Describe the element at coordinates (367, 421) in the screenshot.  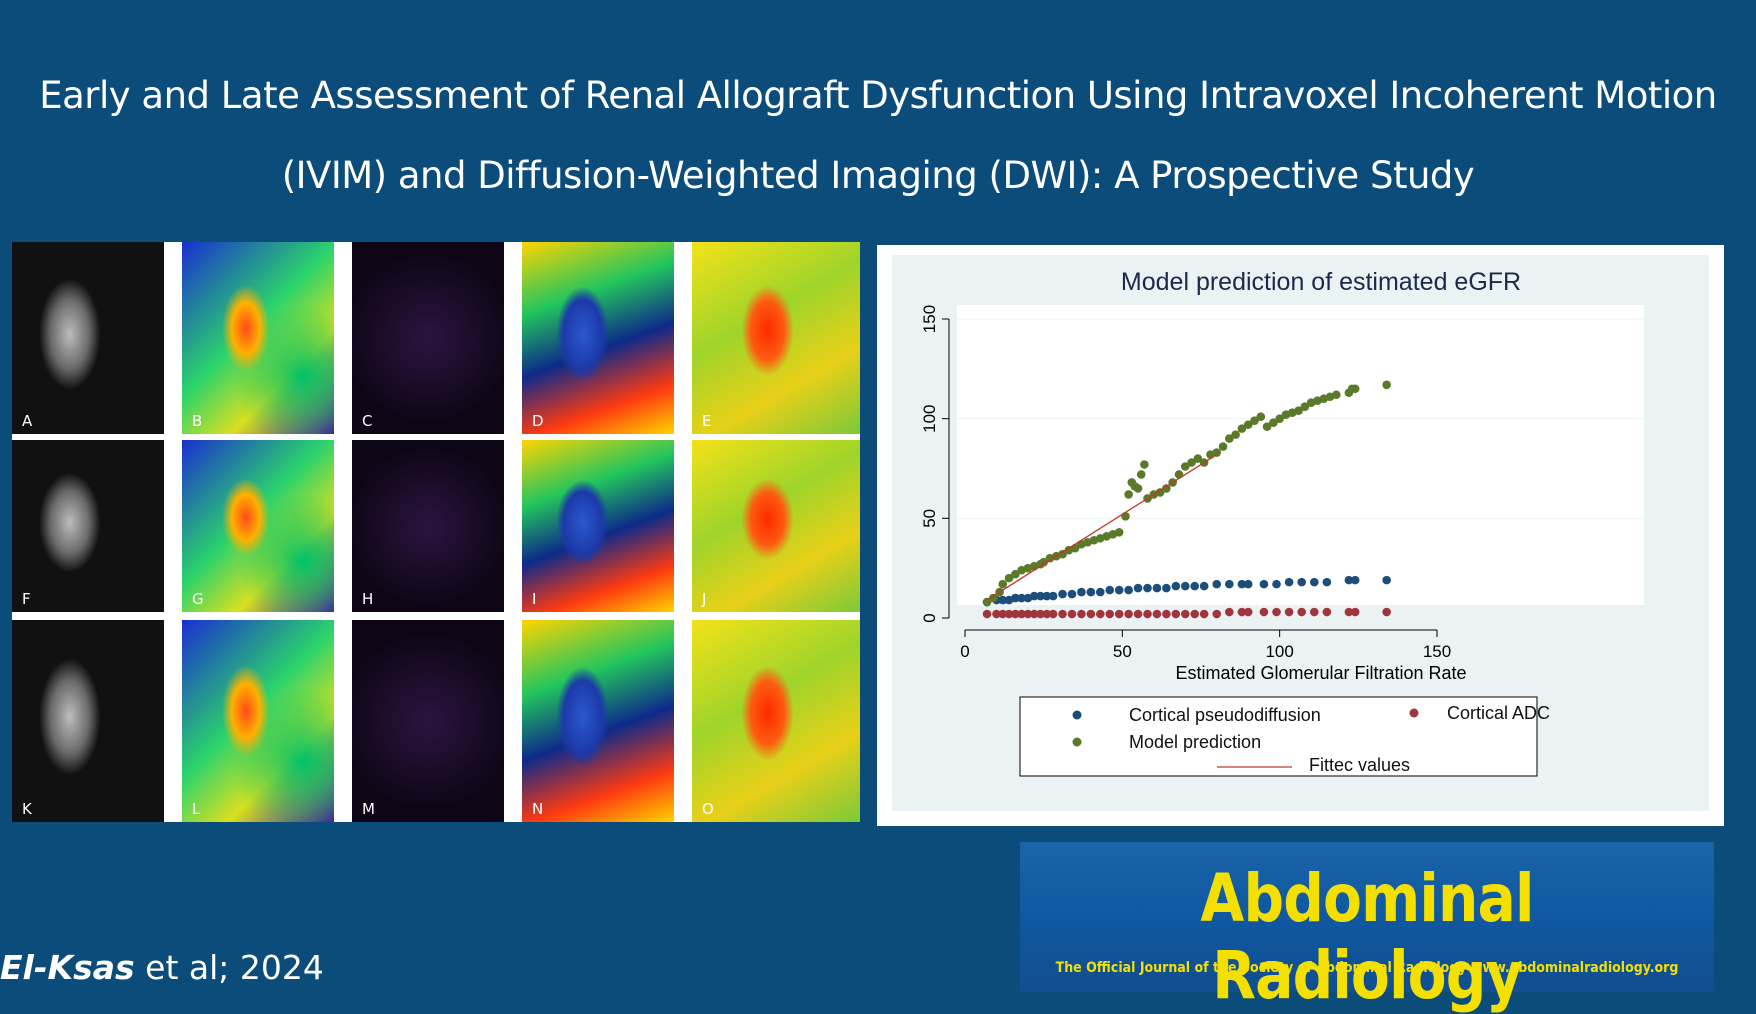
I see `mri-panel-label: C` at that location.